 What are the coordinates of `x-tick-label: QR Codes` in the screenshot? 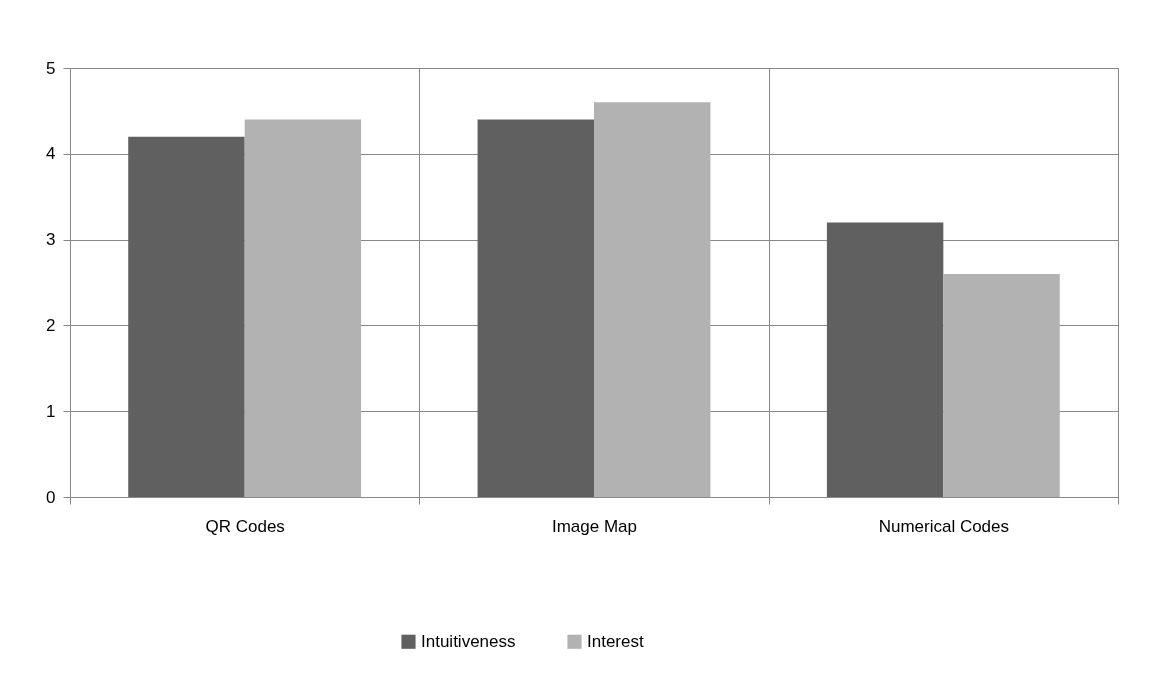 It's located at (245, 526).